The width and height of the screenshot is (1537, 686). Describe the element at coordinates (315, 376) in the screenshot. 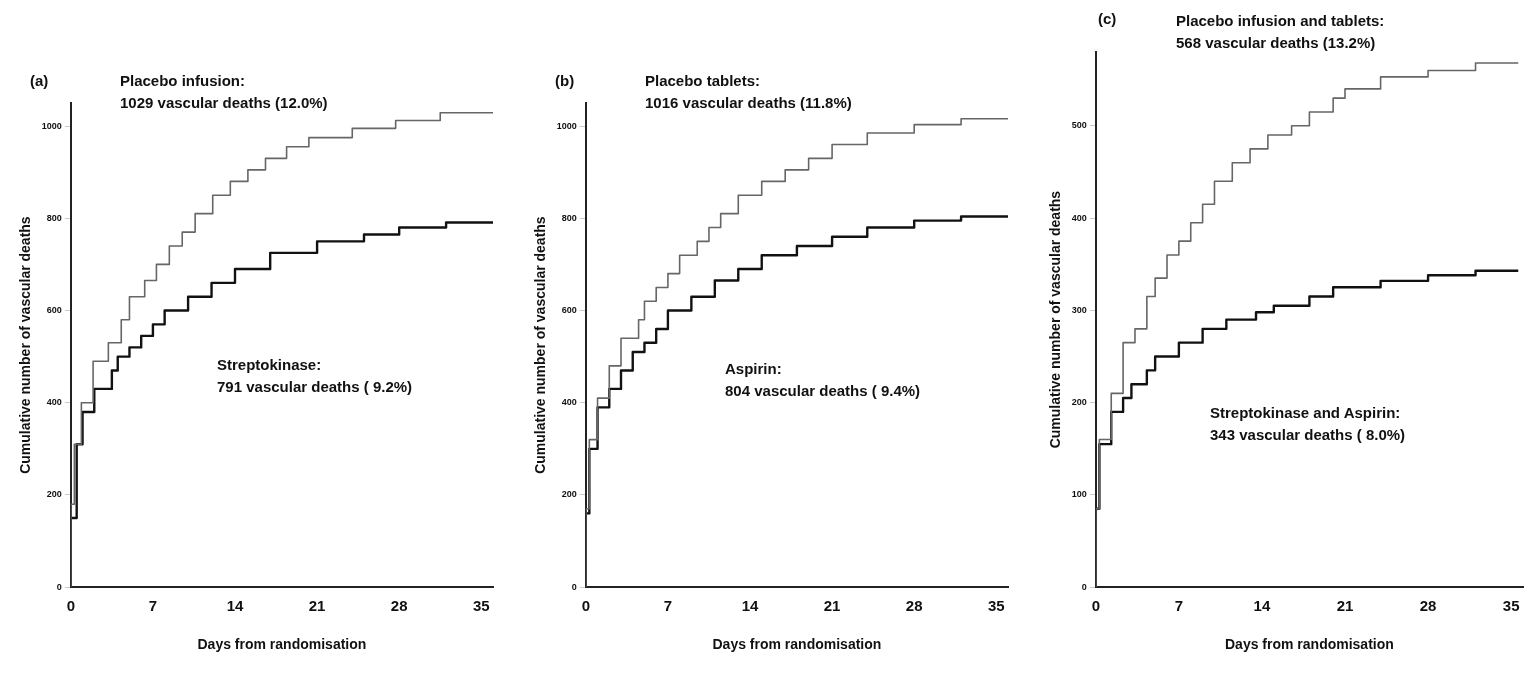

I see `annotation: Streptokinase: 791 vascular deaths ( 9.2%)` at that location.